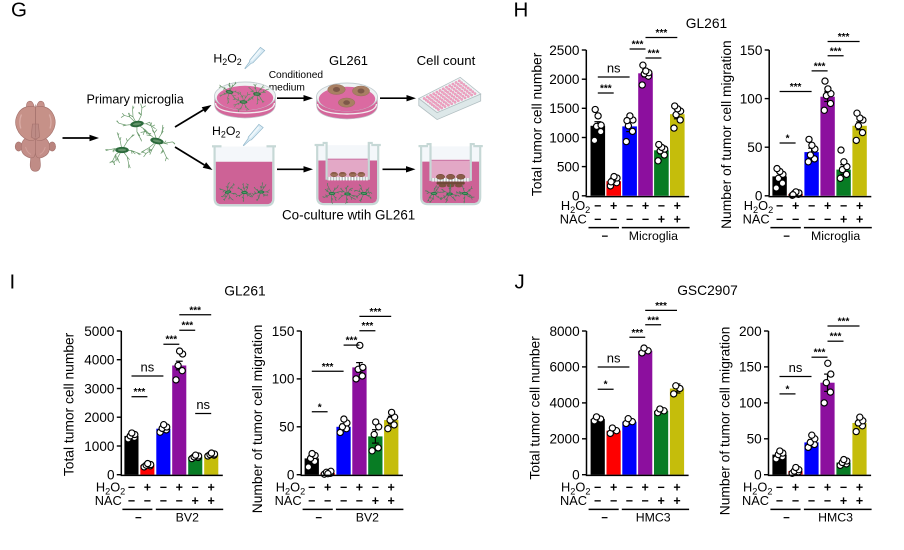  I want to click on svg-text: Conditioned, so click(296, 75).